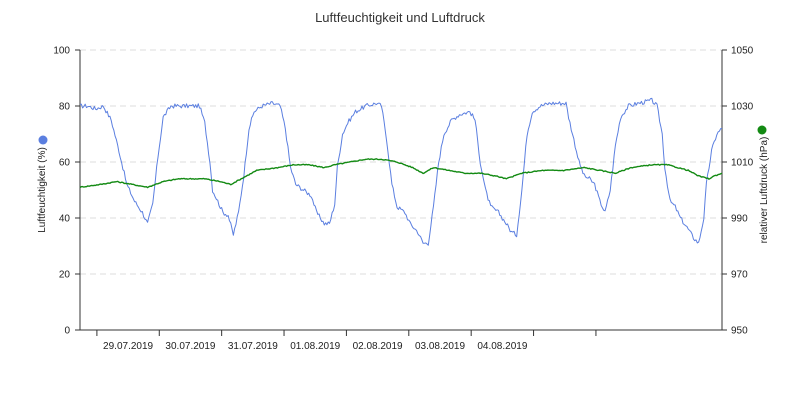 Image resolution: width=800 pixels, height=400 pixels. What do you see at coordinates (61, 51) in the screenshot?
I see `left-tick-label: 100` at bounding box center [61, 51].